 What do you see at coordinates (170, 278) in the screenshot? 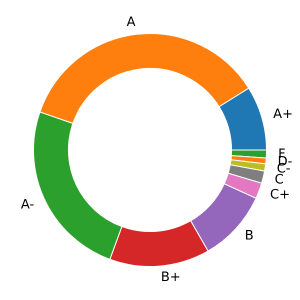
I see `slice-label: B+` at bounding box center [170, 278].